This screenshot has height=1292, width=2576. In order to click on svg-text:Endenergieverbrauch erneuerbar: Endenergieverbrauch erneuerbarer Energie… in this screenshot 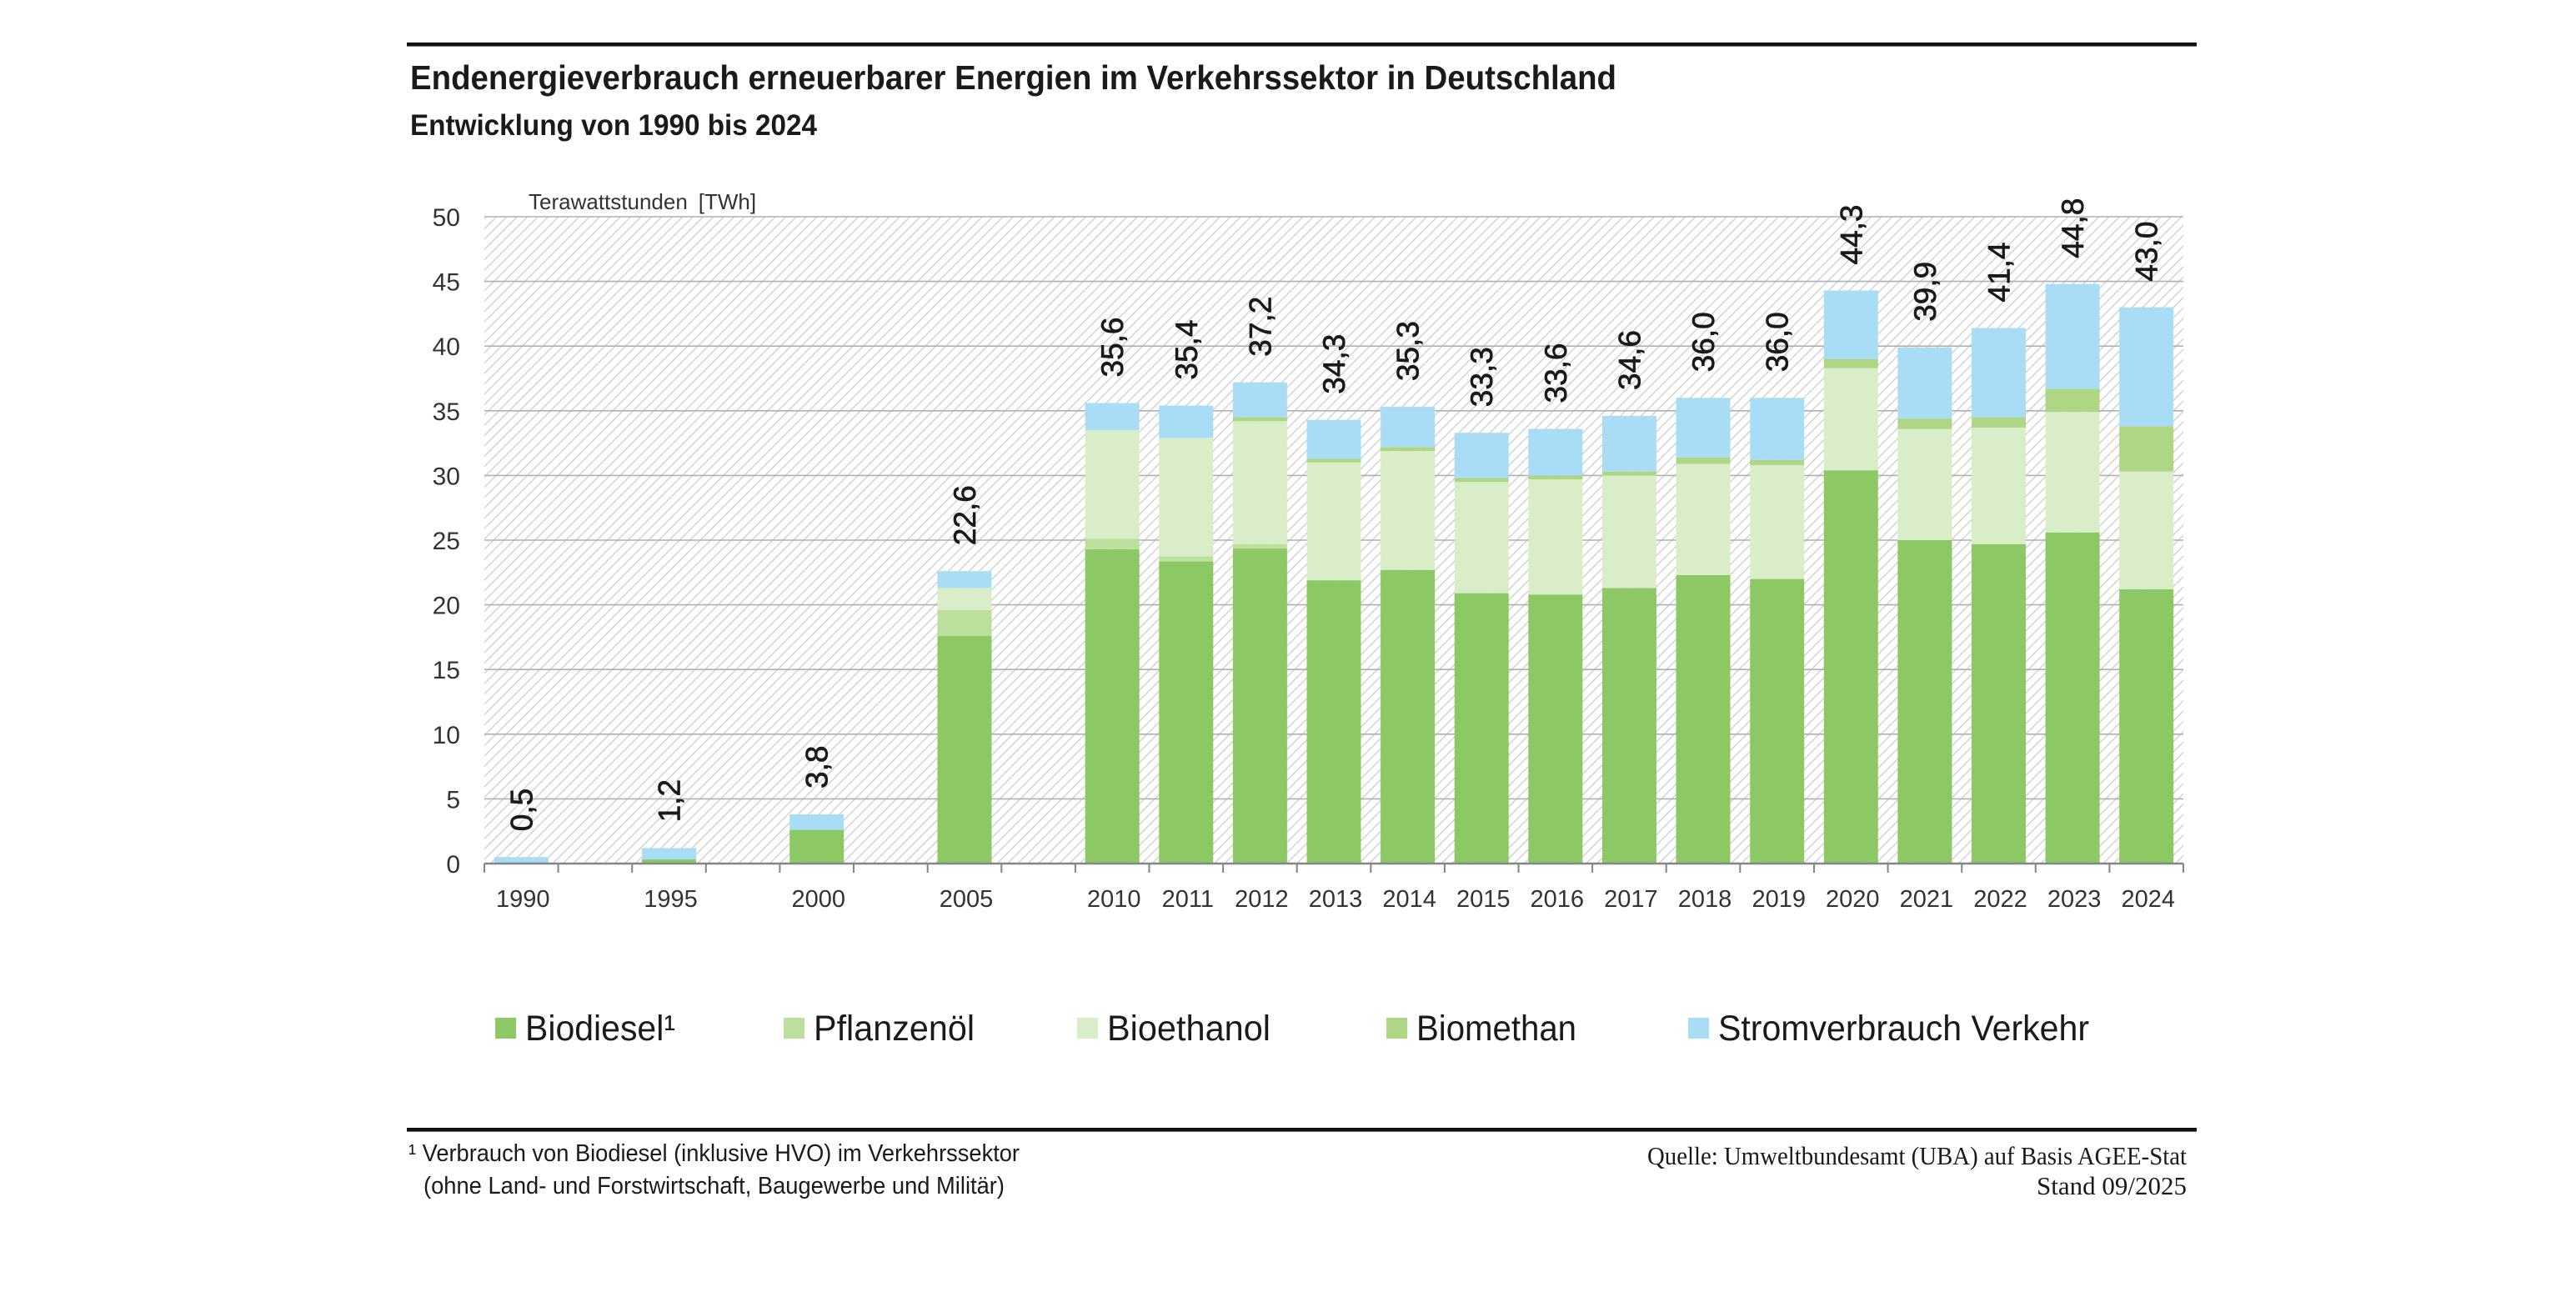, I will do `click(1013, 77)`.